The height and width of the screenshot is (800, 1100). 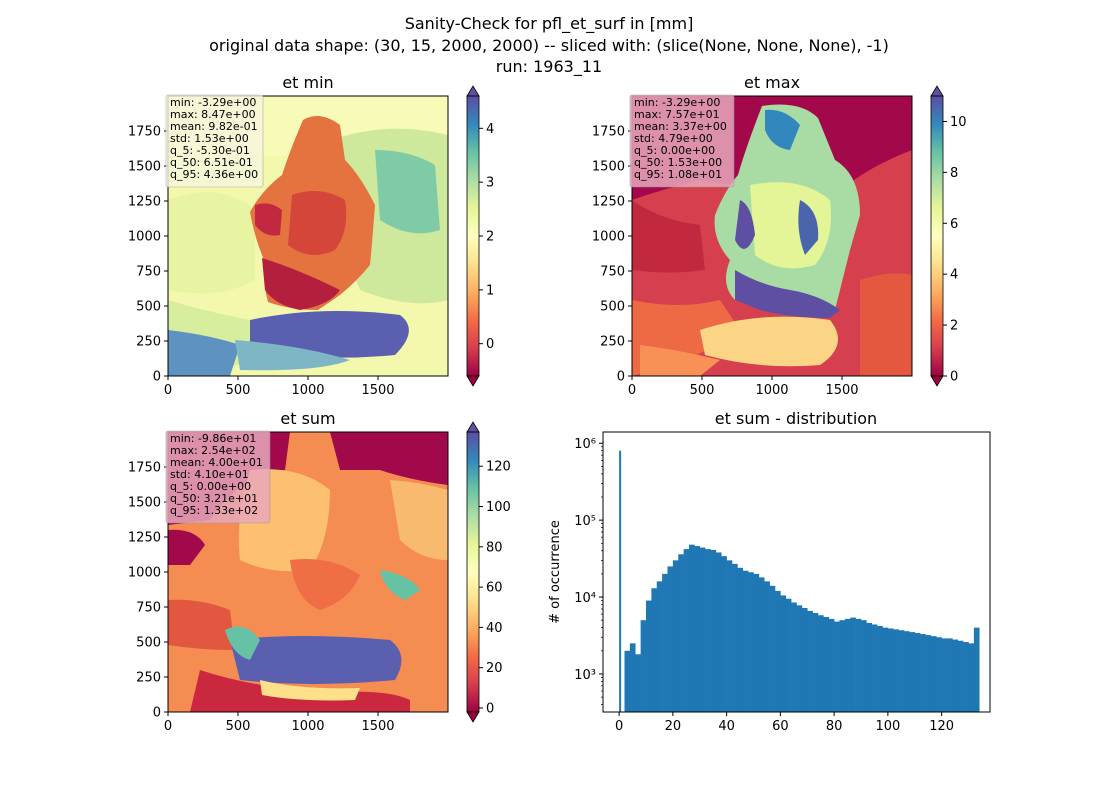 I want to click on panel-title-distribution: et sum - distribution, so click(x=796, y=418).